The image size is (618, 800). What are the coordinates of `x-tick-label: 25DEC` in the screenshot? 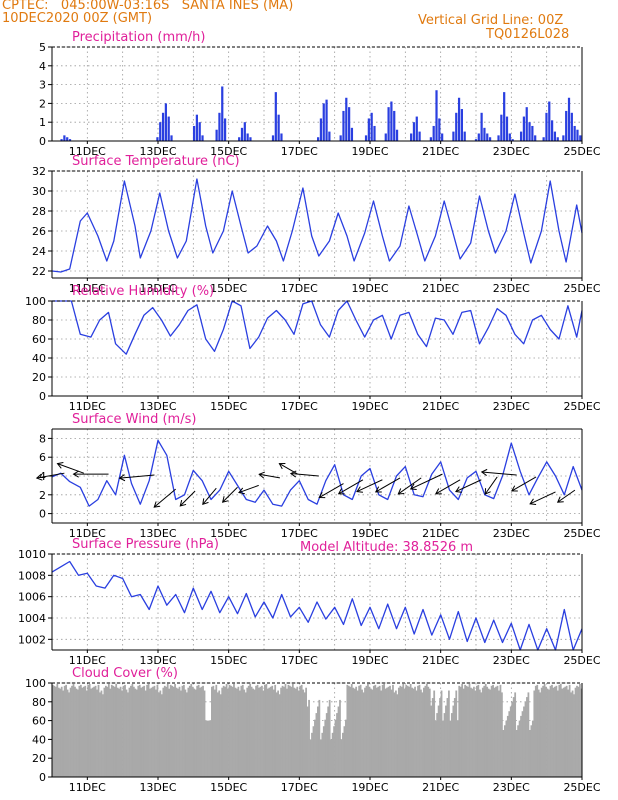 It's located at (581, 406).